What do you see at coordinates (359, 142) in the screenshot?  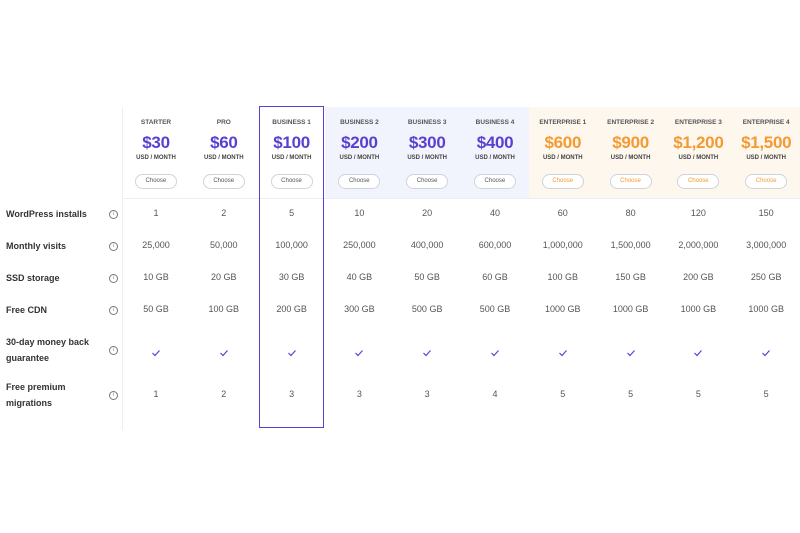 I see `plan-price: $200` at bounding box center [359, 142].